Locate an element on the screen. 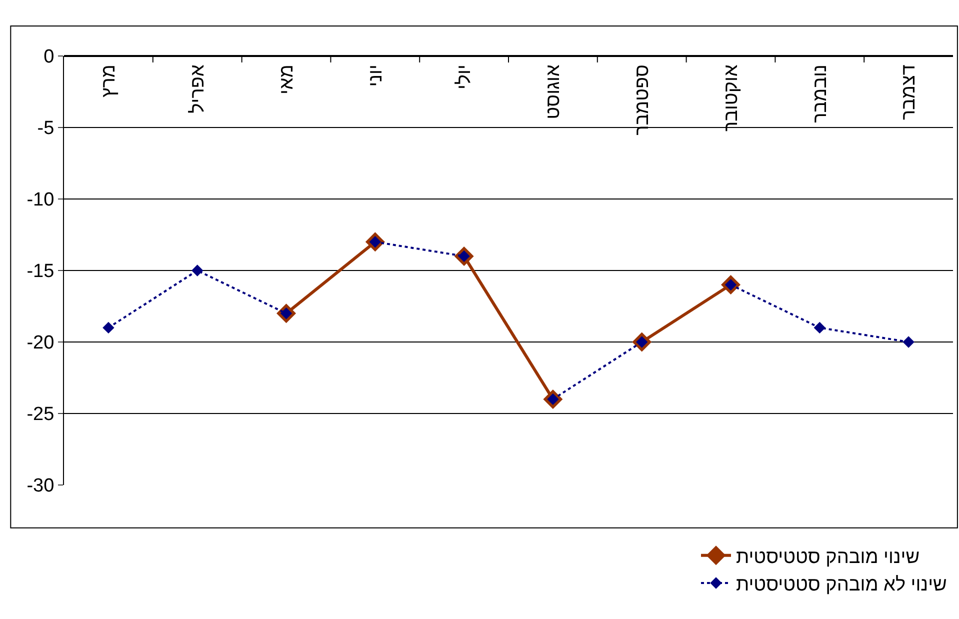  y-tick-label: 0 is located at coordinates (49, 57).